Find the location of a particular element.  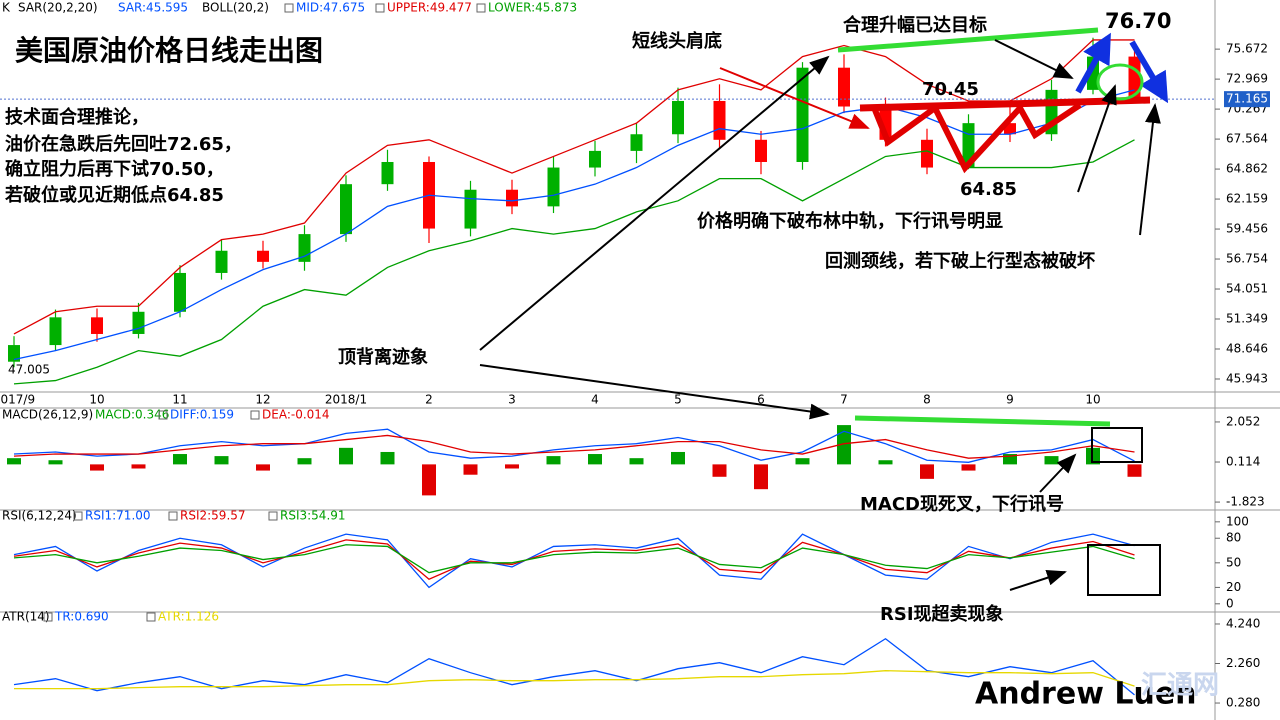

x-tick-label: 12 is located at coordinates (262, 400).